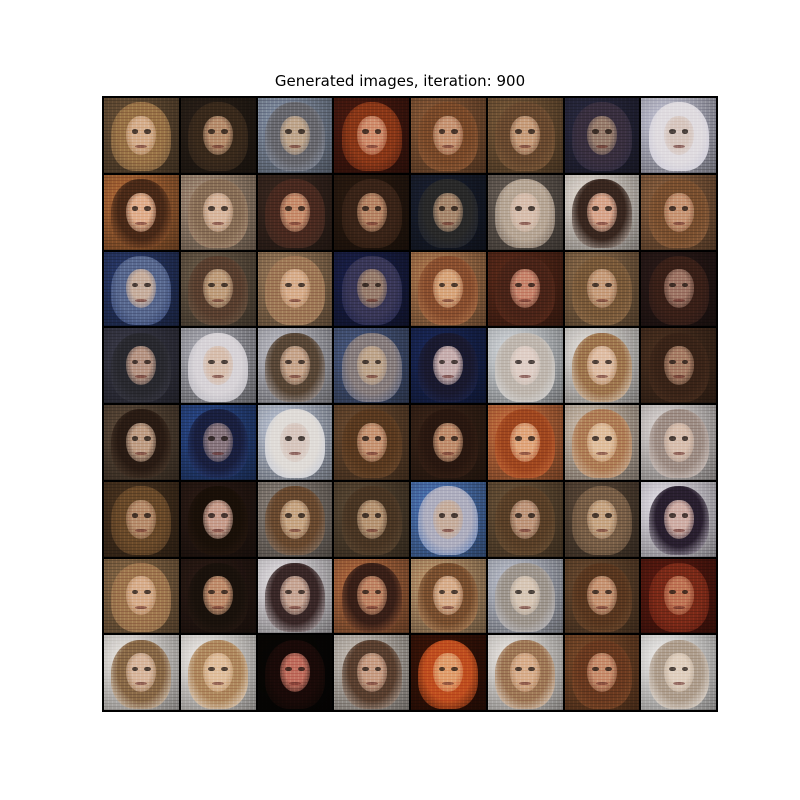 This screenshot has height=800, width=800. I want to click on figure-title: Generated images, iteration: 900, so click(400, 81).